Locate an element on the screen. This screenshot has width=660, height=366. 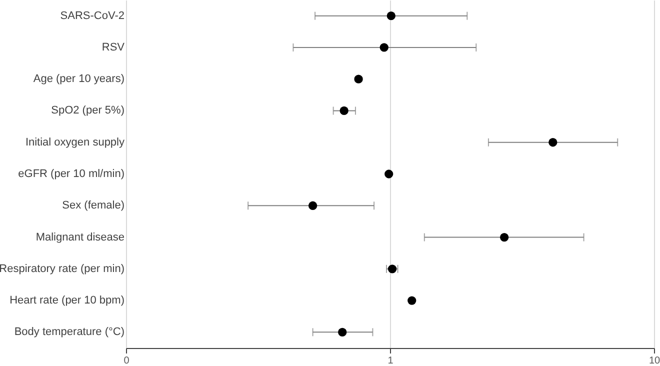
y-tick-label: Age (per 10 years) is located at coordinates (78, 79).